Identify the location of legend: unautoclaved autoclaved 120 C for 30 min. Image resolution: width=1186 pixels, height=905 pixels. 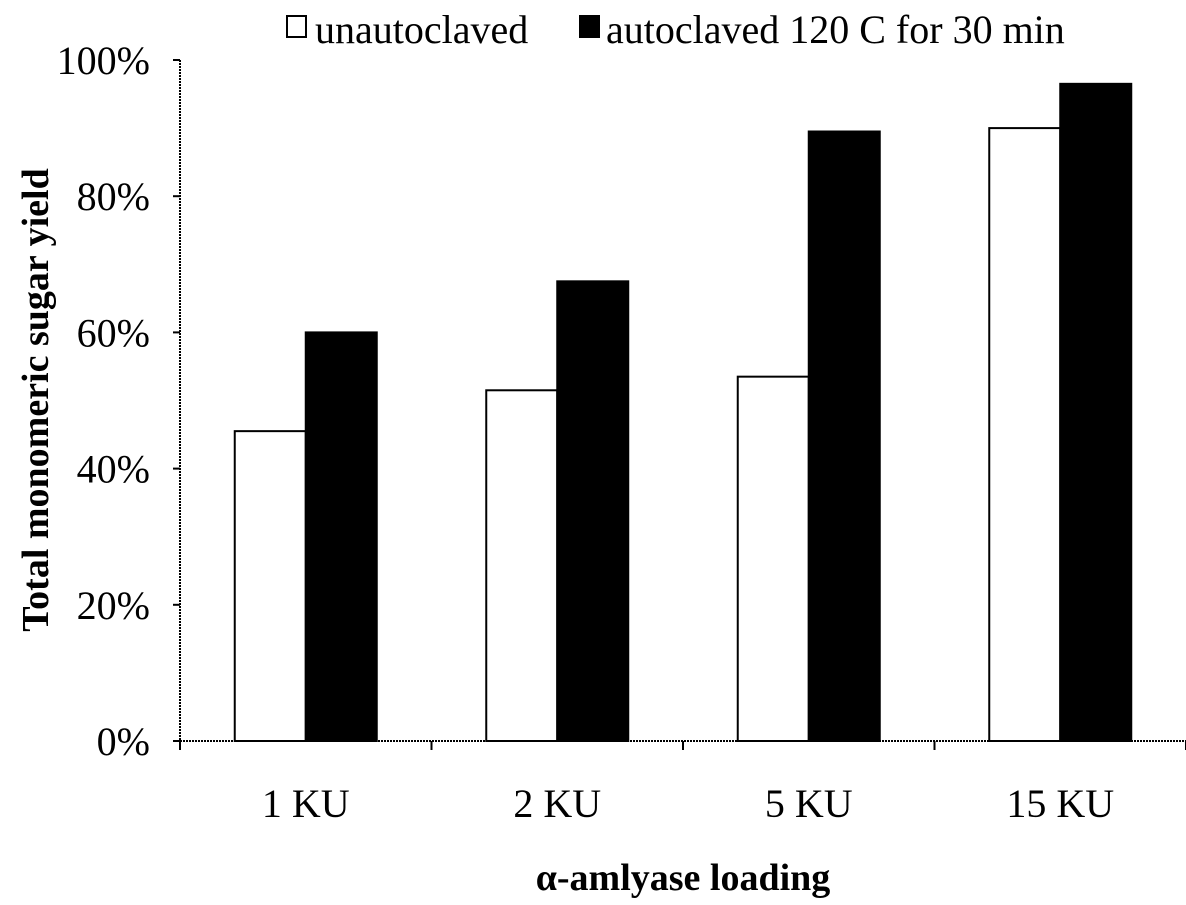
(675, 29).